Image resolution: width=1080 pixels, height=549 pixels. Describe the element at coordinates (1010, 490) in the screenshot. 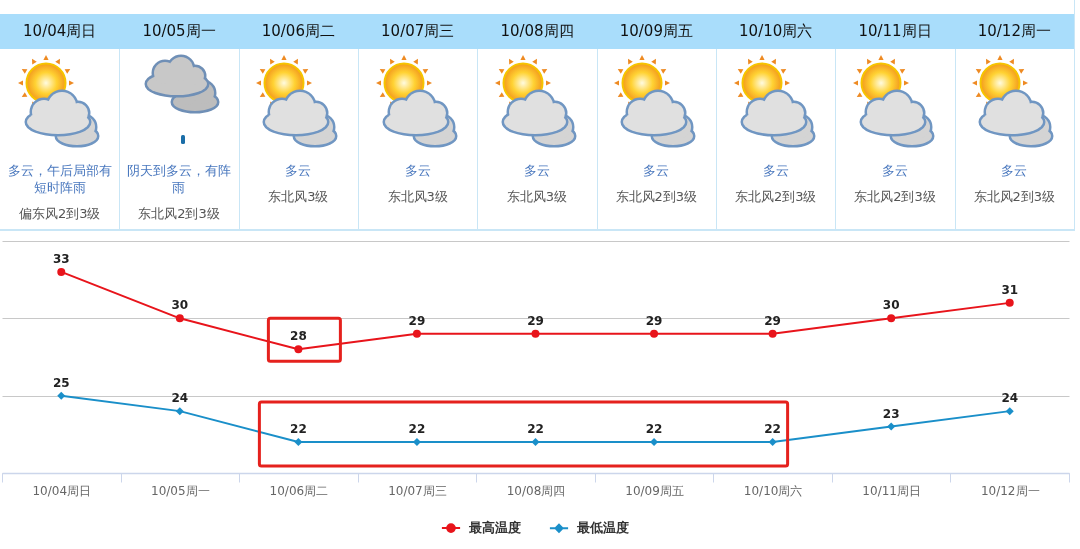

I see `x-tick-label: 10/12周一` at that location.